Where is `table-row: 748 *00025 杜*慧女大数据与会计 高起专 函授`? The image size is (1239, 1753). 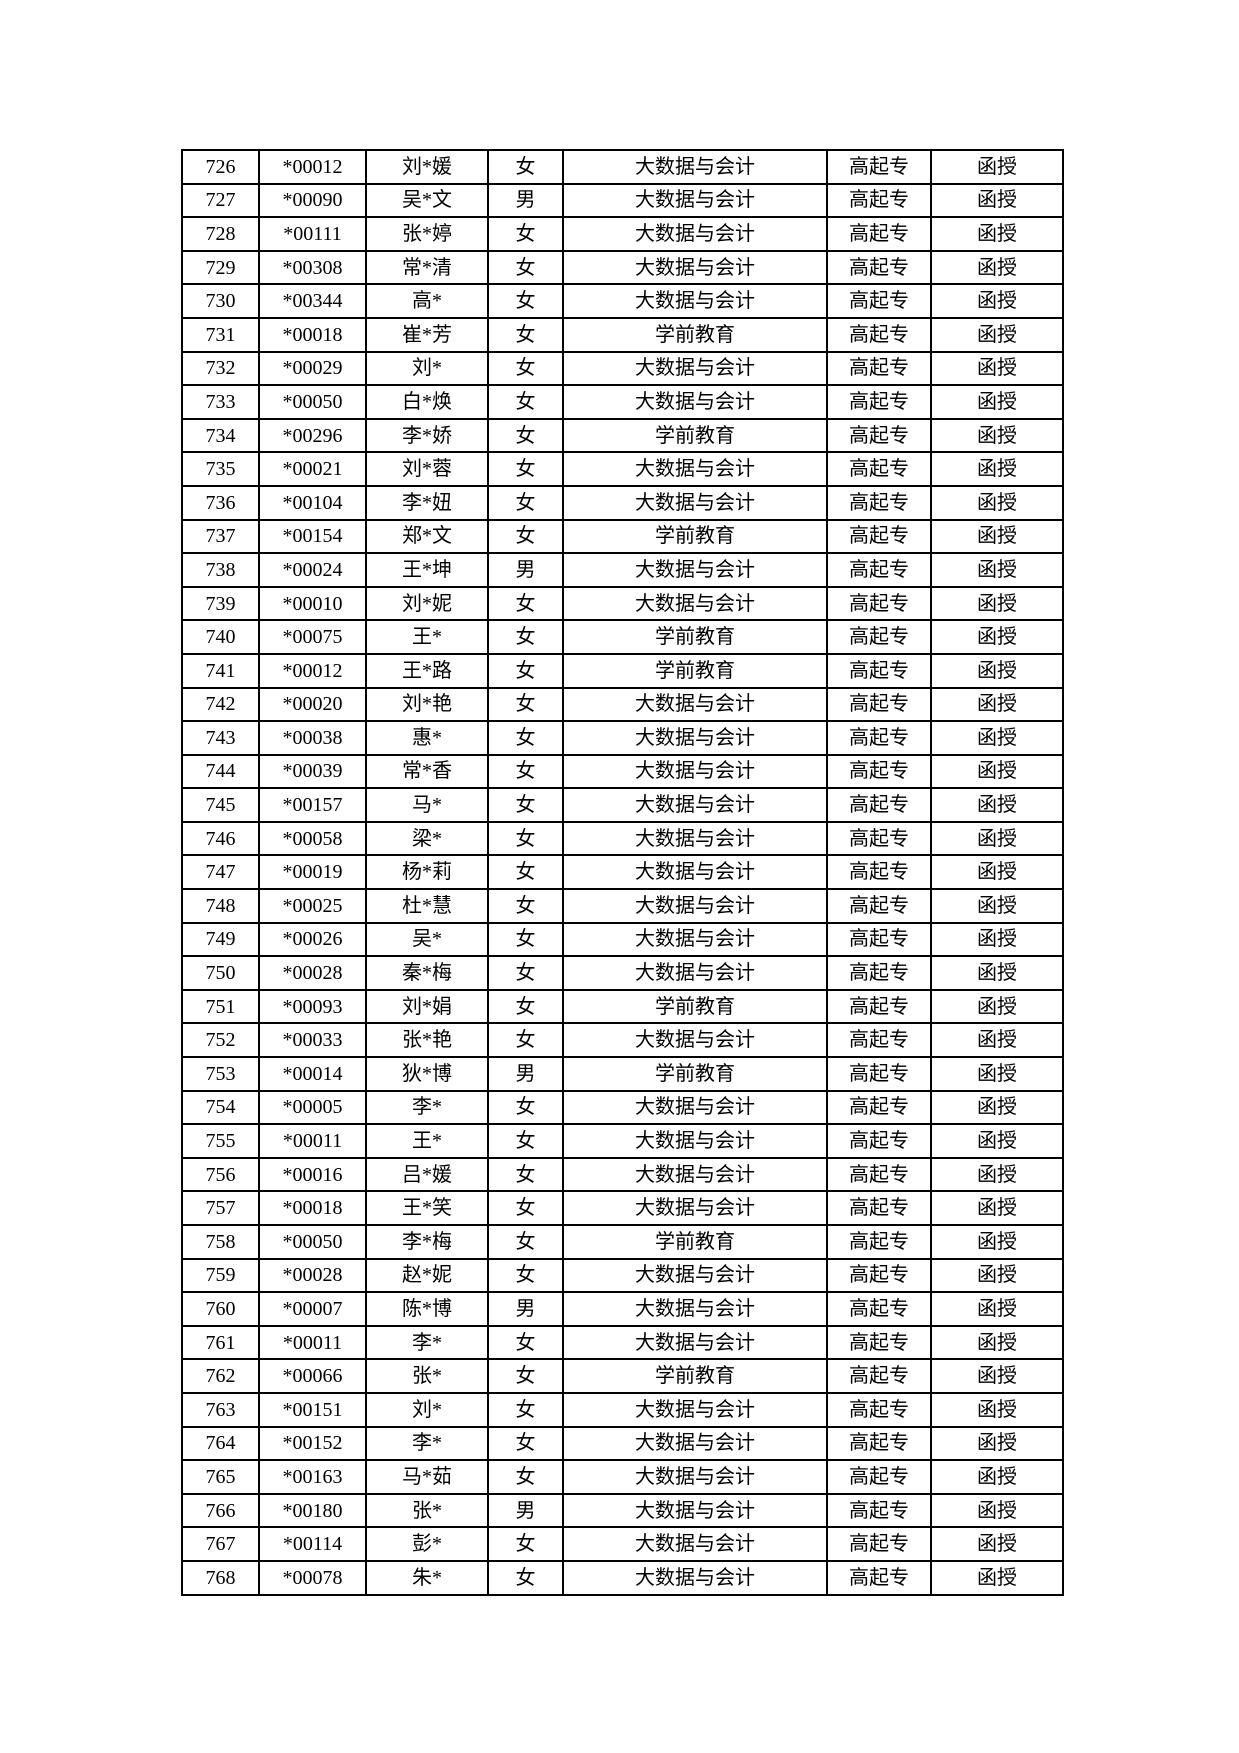
table-row: 748 *00025 杜*慧女大数据与会计 高起专 函授 is located at coordinates (622, 906).